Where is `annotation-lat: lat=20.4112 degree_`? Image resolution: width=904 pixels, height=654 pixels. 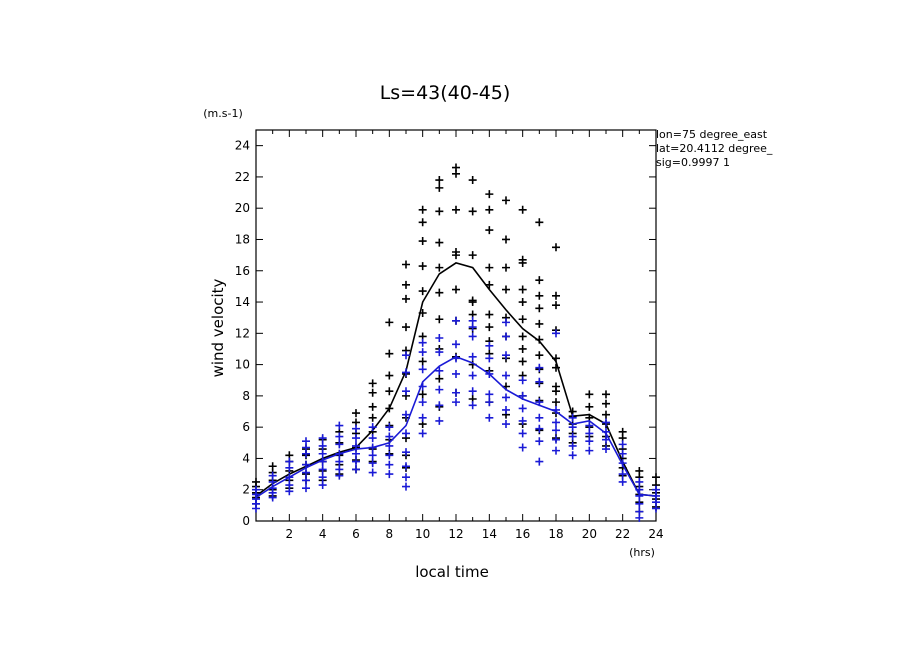 annotation-lat: lat=20.4112 degree_ is located at coordinates (714, 148).